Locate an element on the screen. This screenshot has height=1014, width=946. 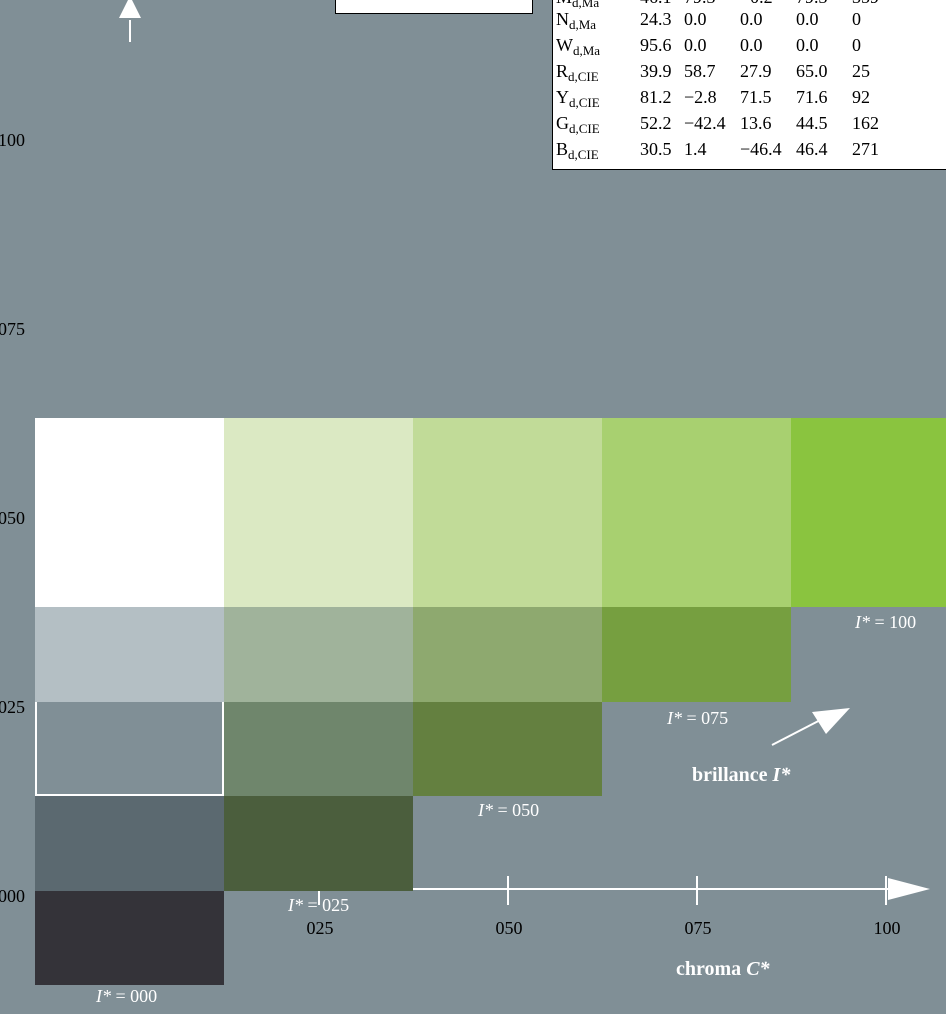
table-cell-L: 30.5 is located at coordinates (656, 149).